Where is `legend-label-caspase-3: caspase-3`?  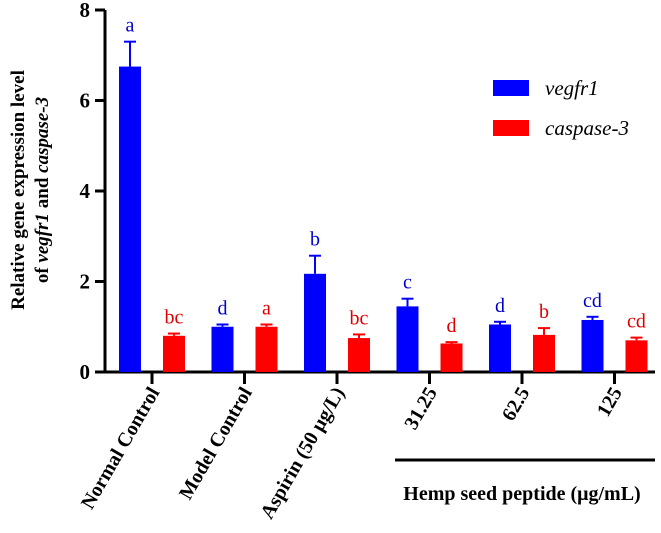 legend-label-caspase-3: caspase-3 is located at coordinates (587, 128).